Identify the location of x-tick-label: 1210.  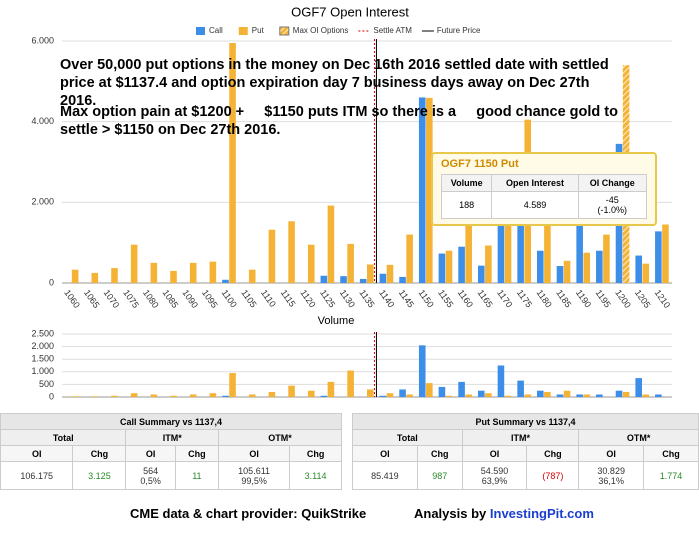
(663, 299).